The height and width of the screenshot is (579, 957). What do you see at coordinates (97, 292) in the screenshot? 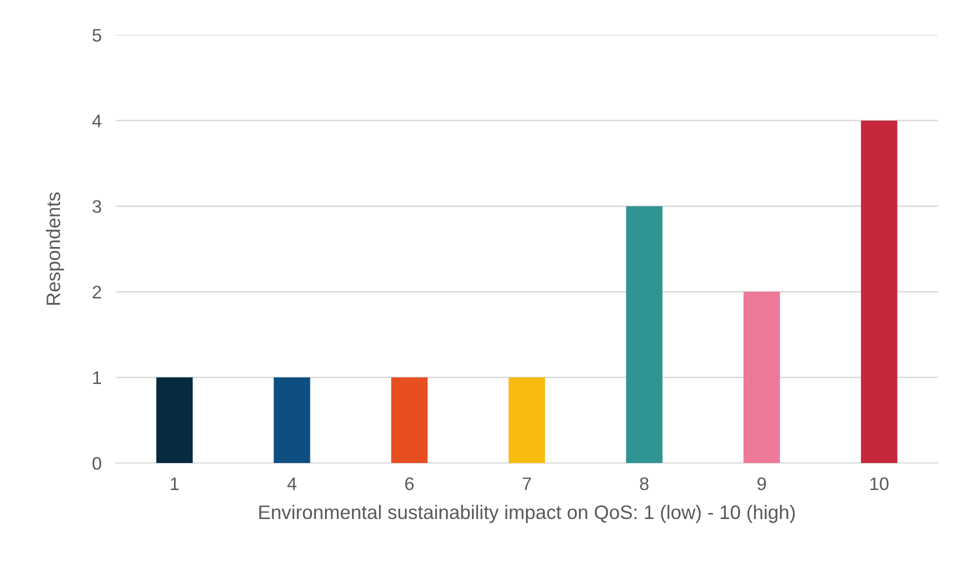
I see `y-tick-label: 2` at bounding box center [97, 292].